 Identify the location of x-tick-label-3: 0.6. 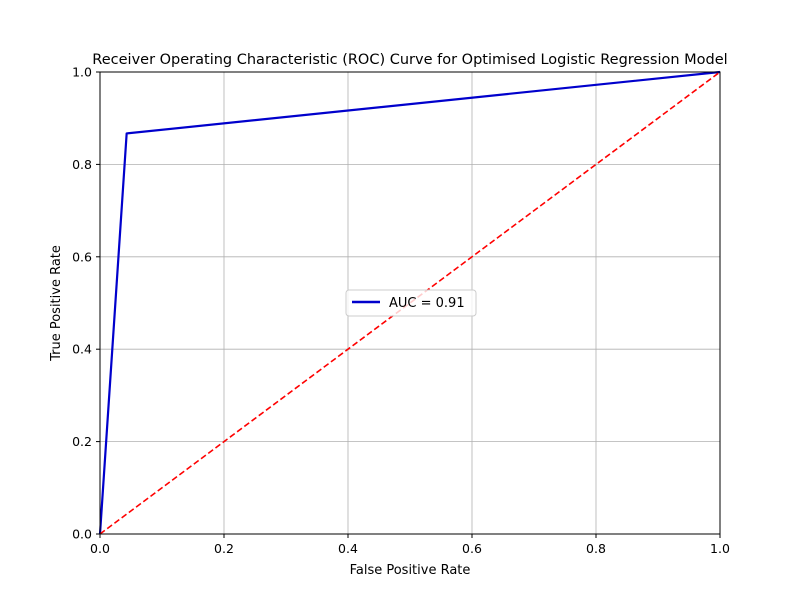
(472, 548).